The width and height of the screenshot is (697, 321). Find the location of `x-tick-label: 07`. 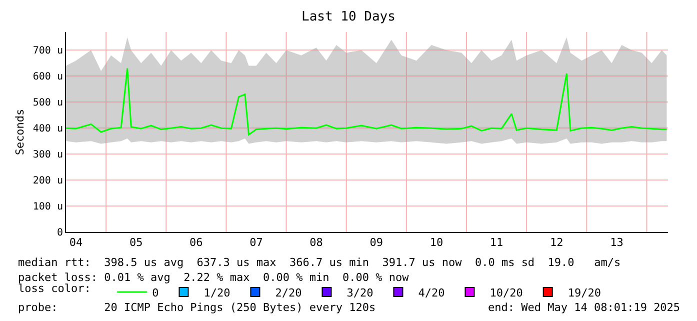

x-tick-label: 07 is located at coordinates (256, 243).